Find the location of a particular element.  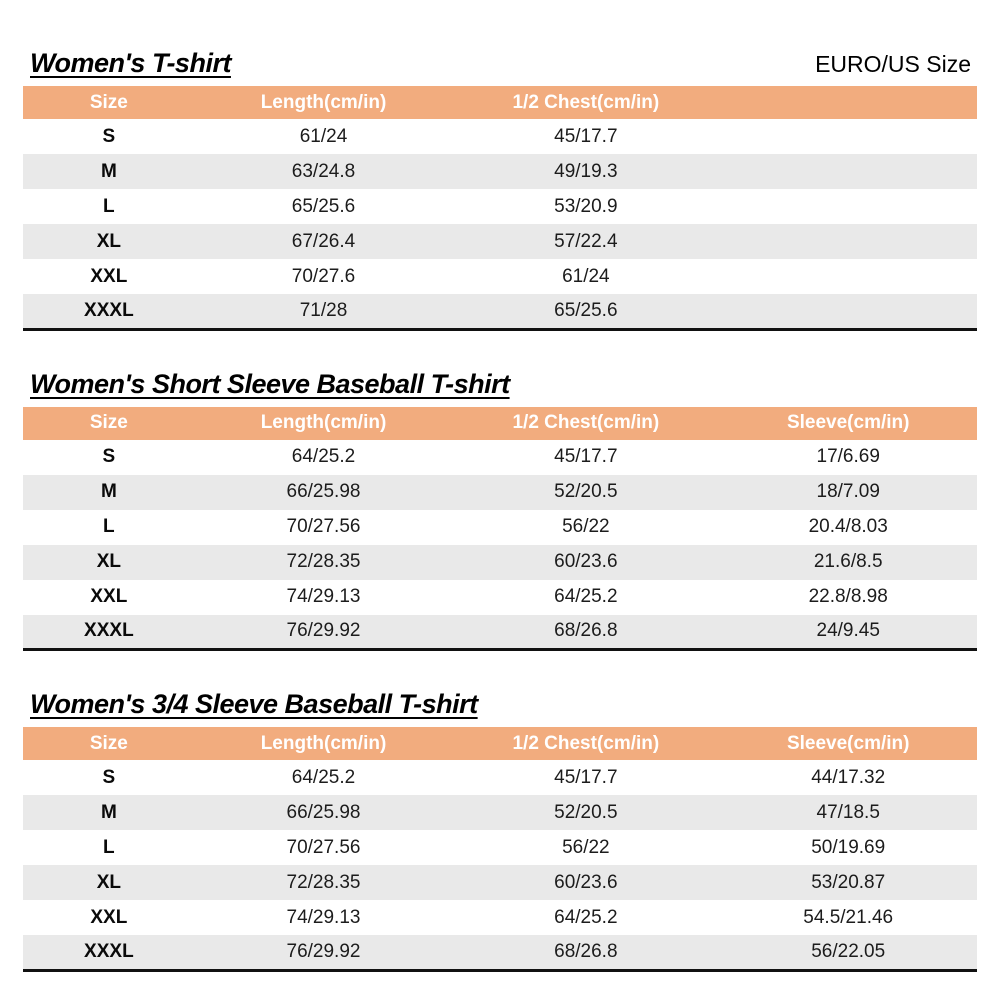

value-cell: 70/27.6 is located at coordinates (323, 276).